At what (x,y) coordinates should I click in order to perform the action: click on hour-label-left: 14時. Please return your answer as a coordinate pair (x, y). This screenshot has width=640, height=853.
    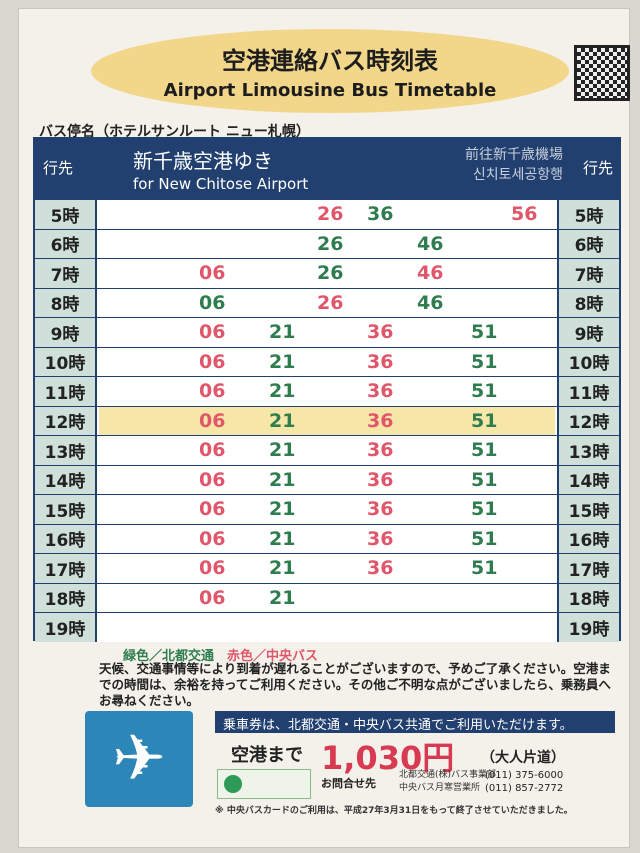
    Looking at the image, I should click on (66, 479).